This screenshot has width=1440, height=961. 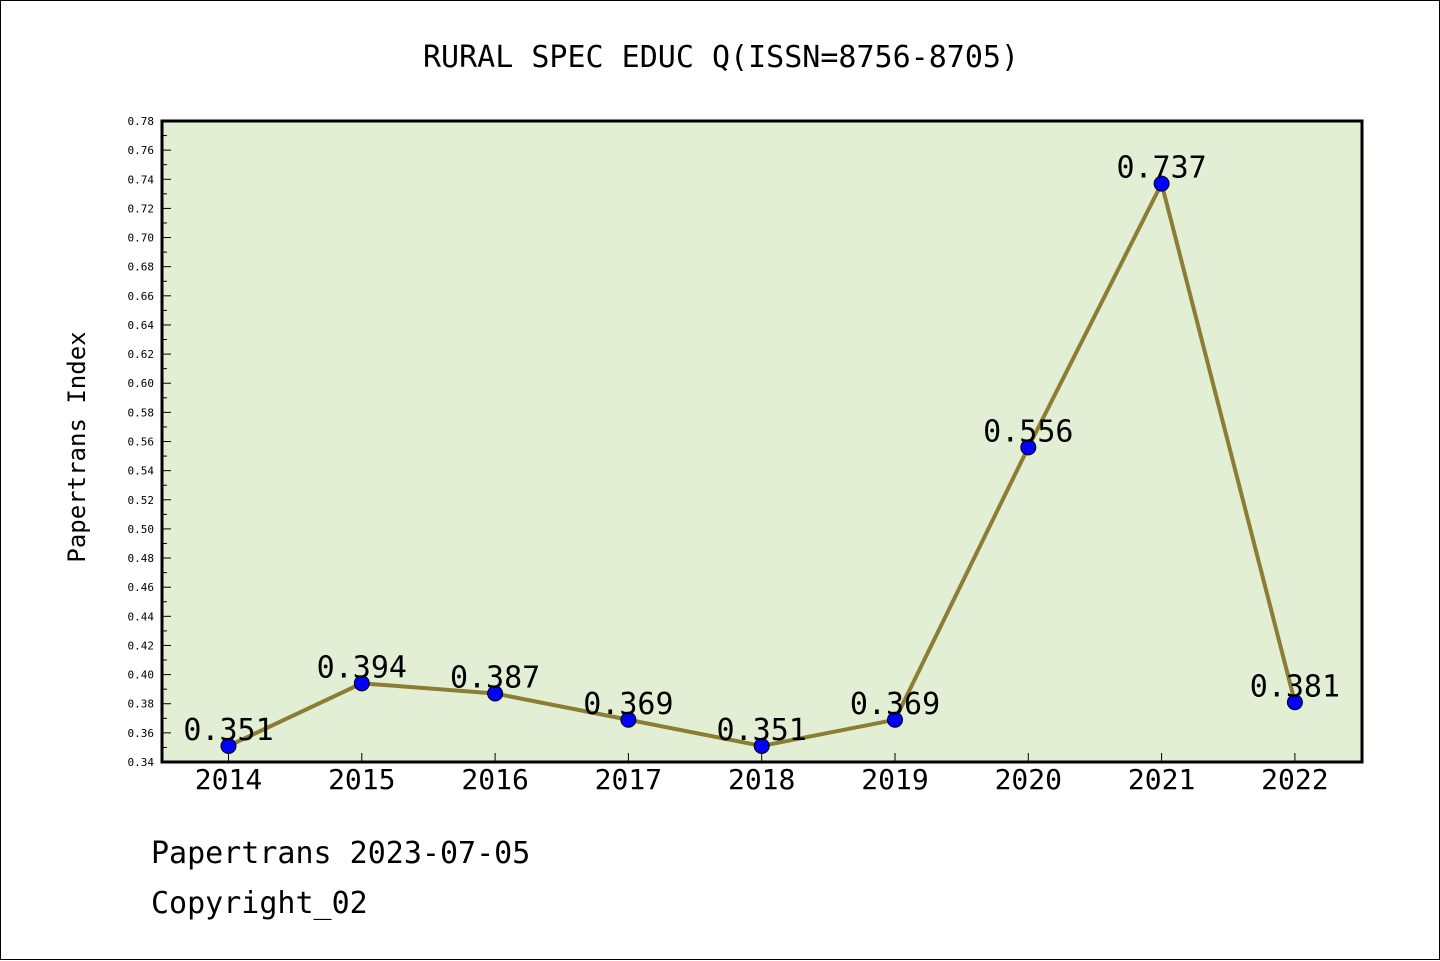 I want to click on y-tick-label: 0.48, so click(x=141, y=558).